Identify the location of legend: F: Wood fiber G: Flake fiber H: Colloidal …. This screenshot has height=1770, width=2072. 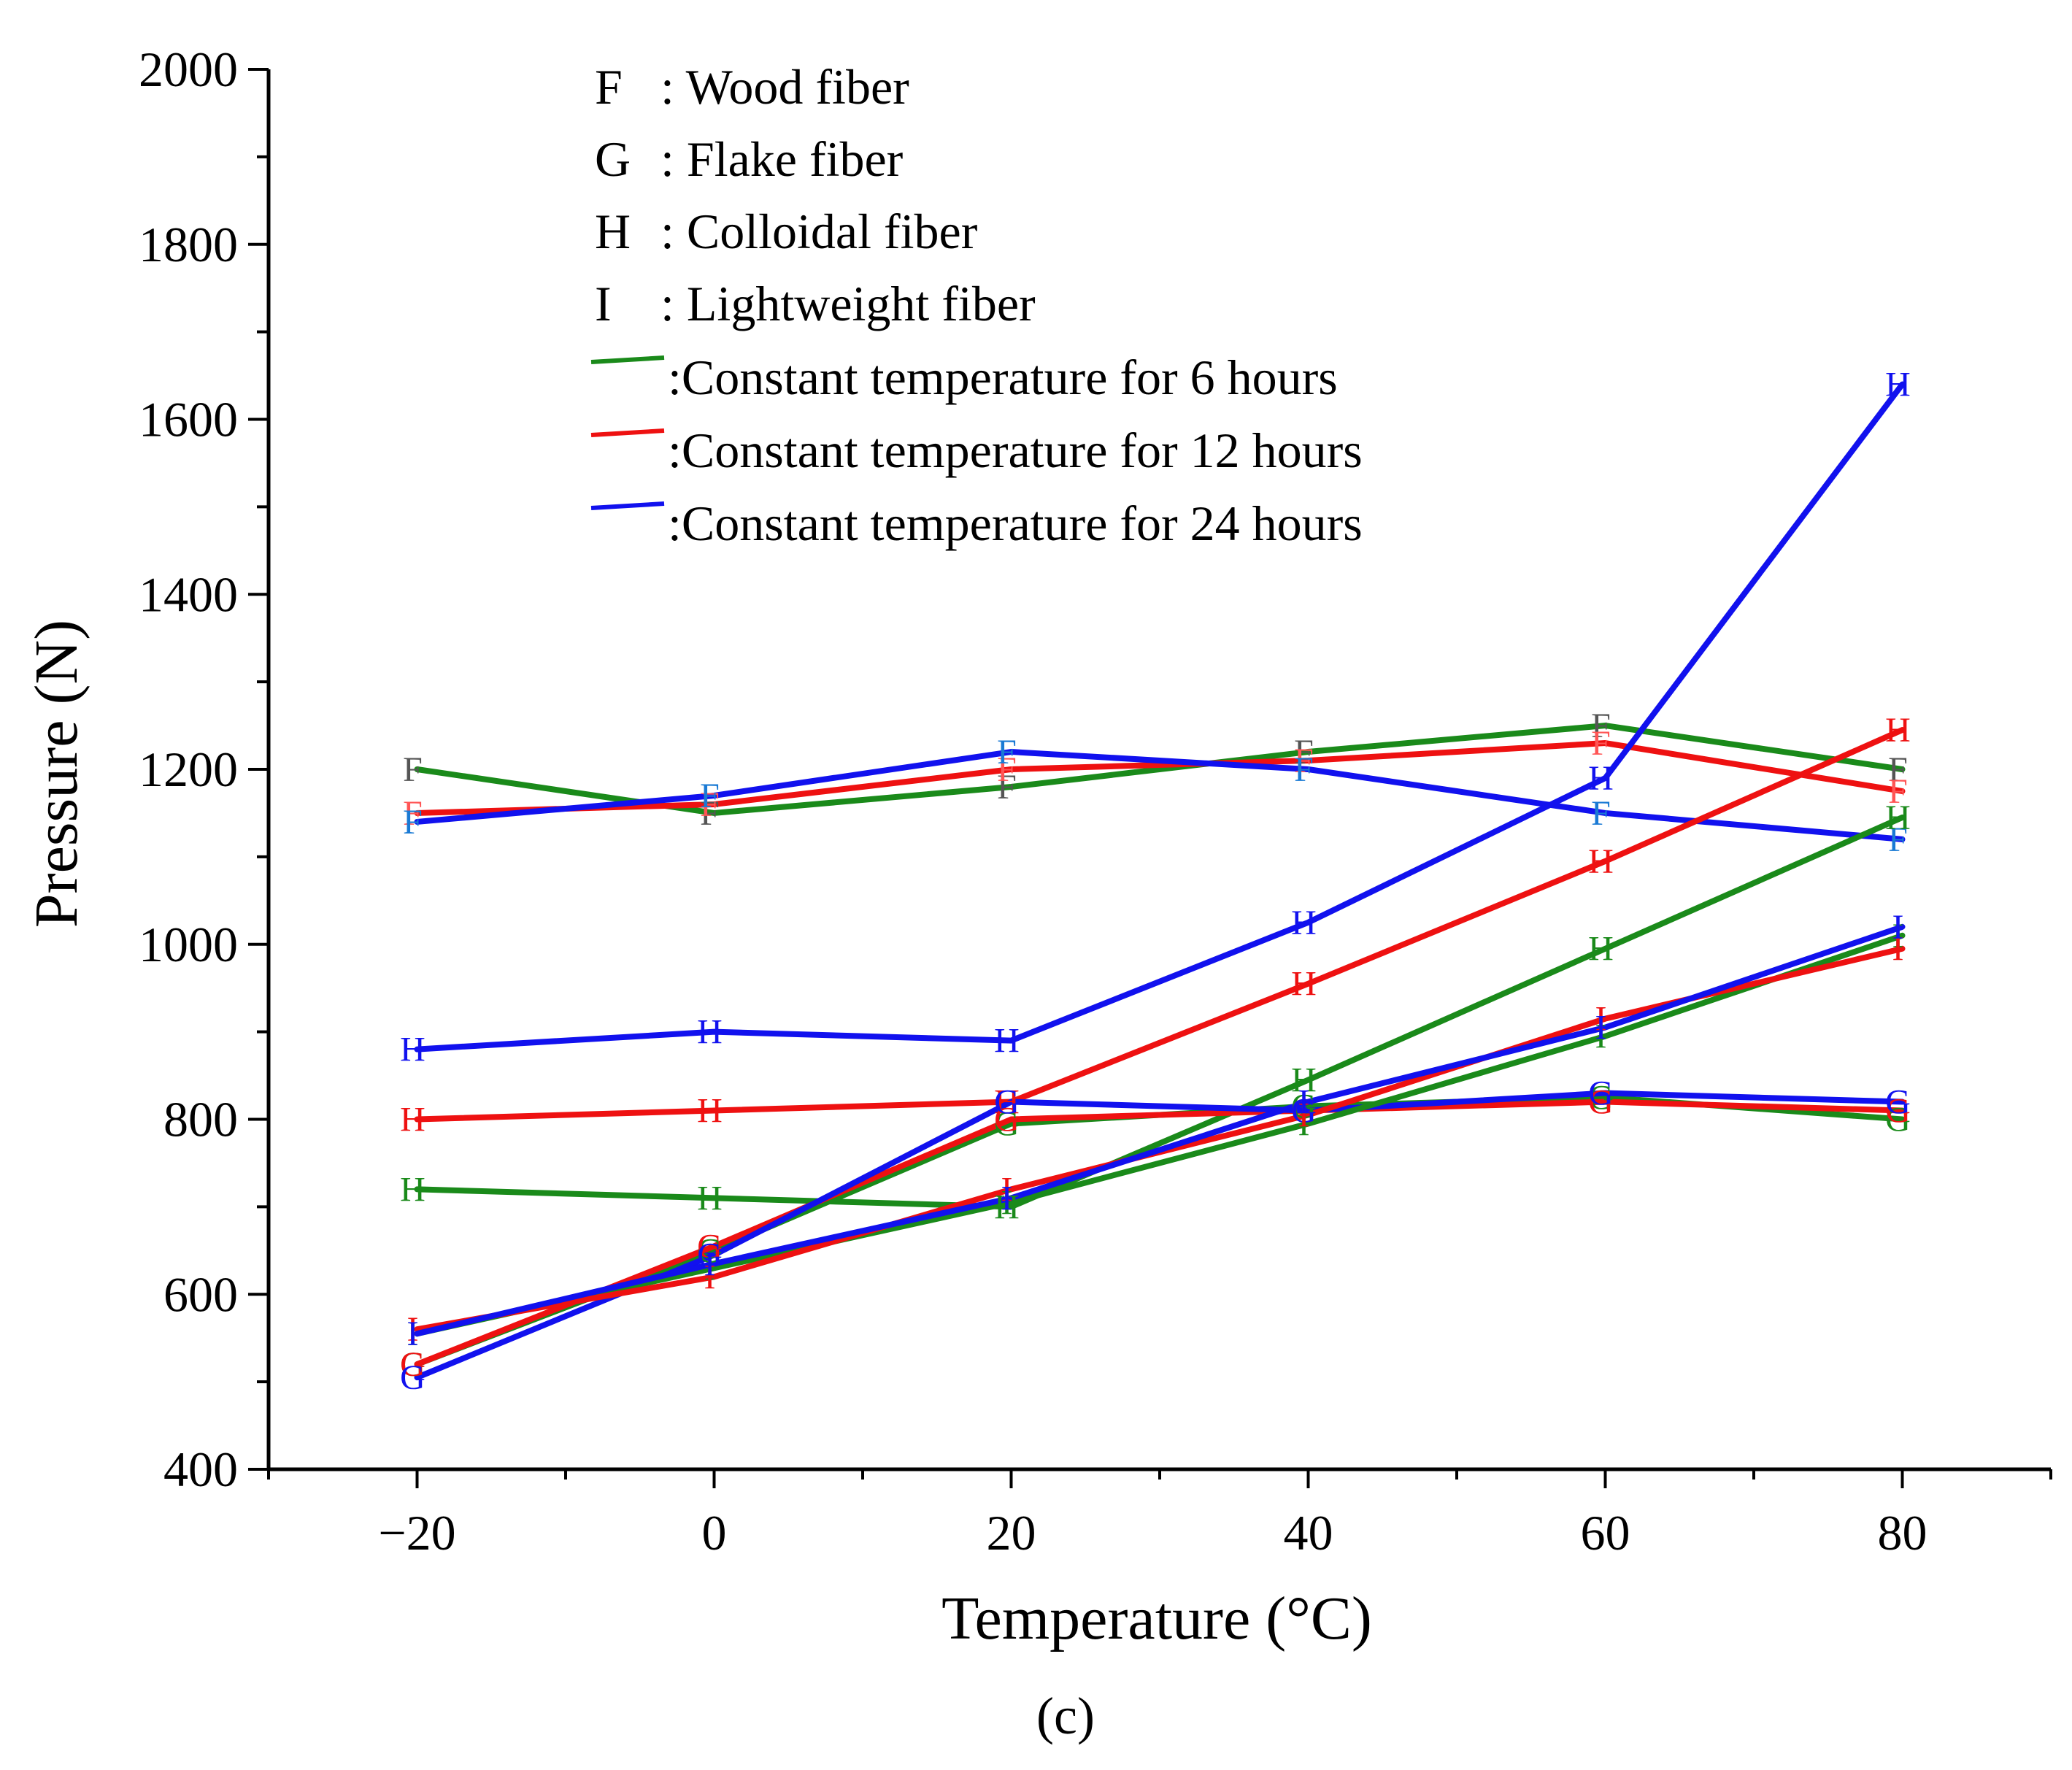
(977, 305).